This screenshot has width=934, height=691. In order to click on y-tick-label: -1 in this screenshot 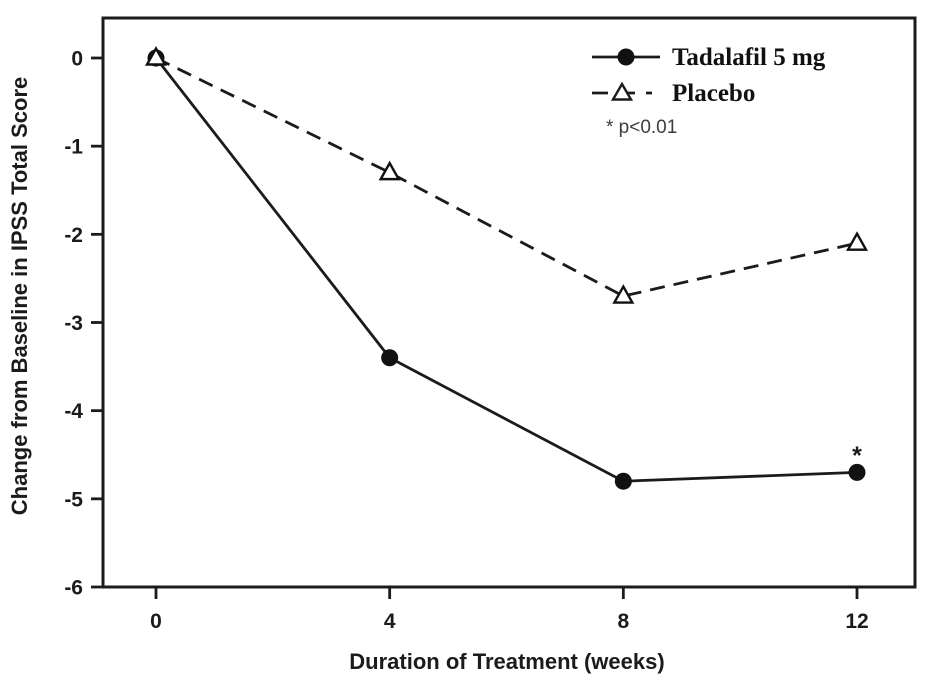, I will do `click(73, 147)`.